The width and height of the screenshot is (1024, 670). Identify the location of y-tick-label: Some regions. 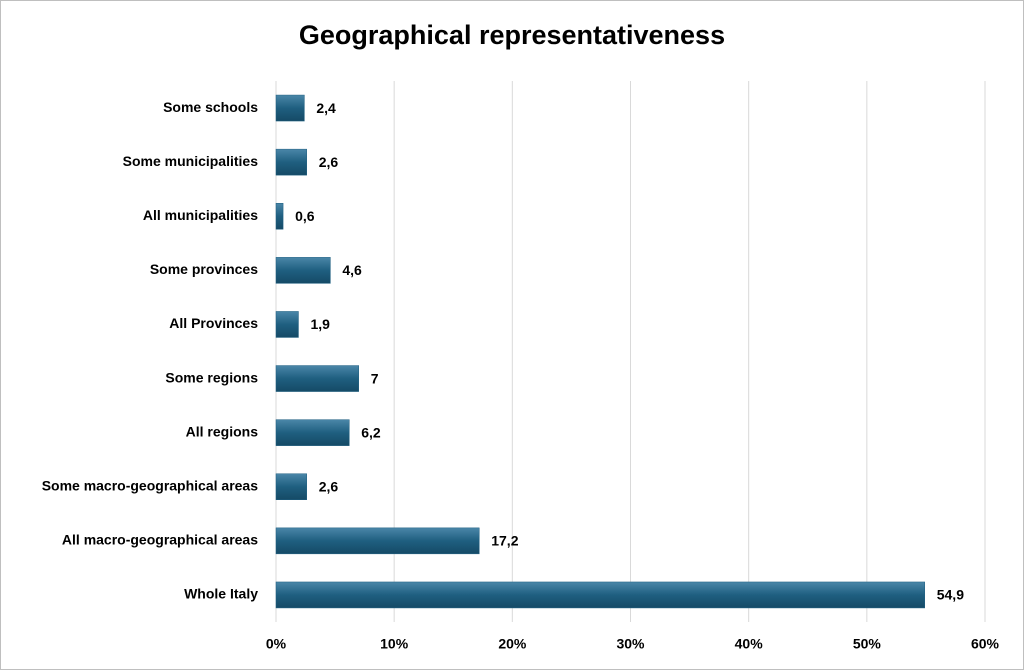
(211, 377).